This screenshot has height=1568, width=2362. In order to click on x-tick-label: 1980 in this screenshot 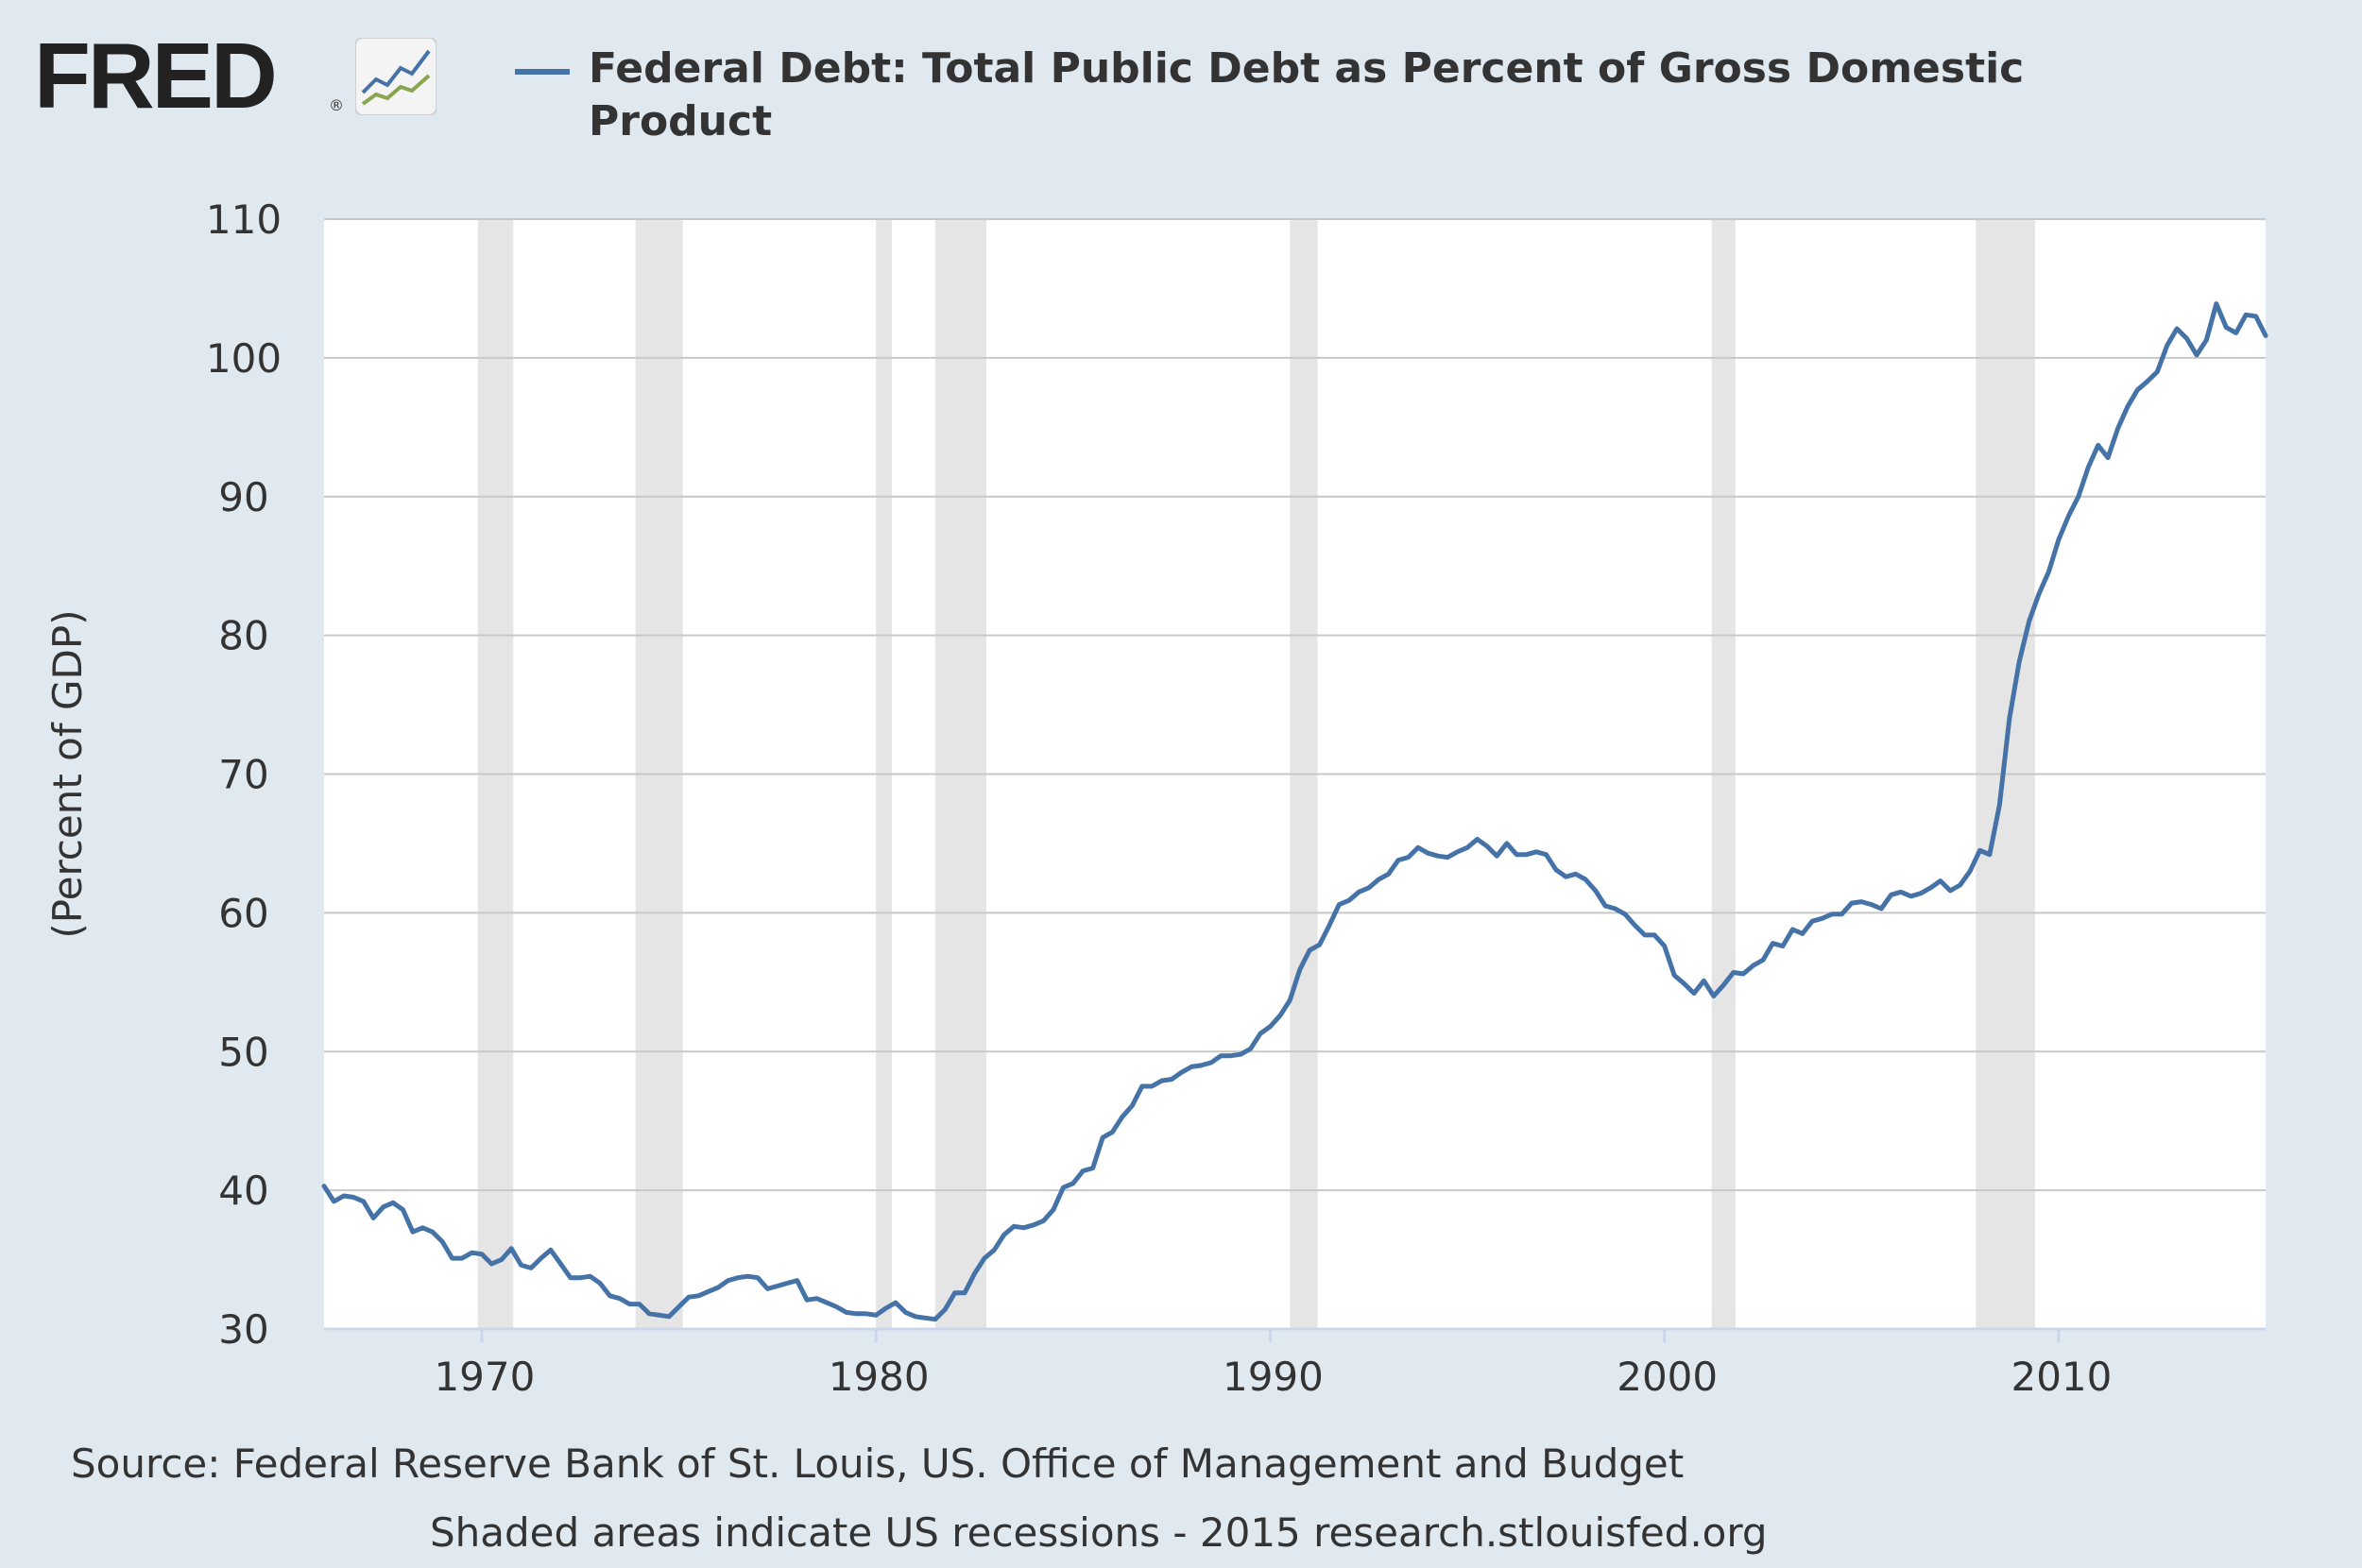, I will do `click(879, 1377)`.